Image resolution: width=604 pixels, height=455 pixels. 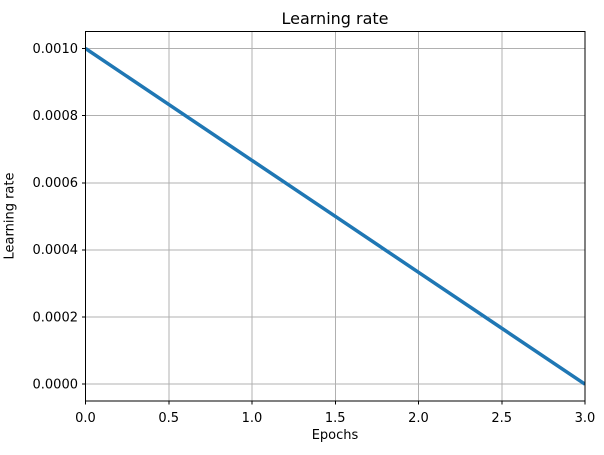 I want to click on x-tick-label: 2.5, so click(x=501, y=418).